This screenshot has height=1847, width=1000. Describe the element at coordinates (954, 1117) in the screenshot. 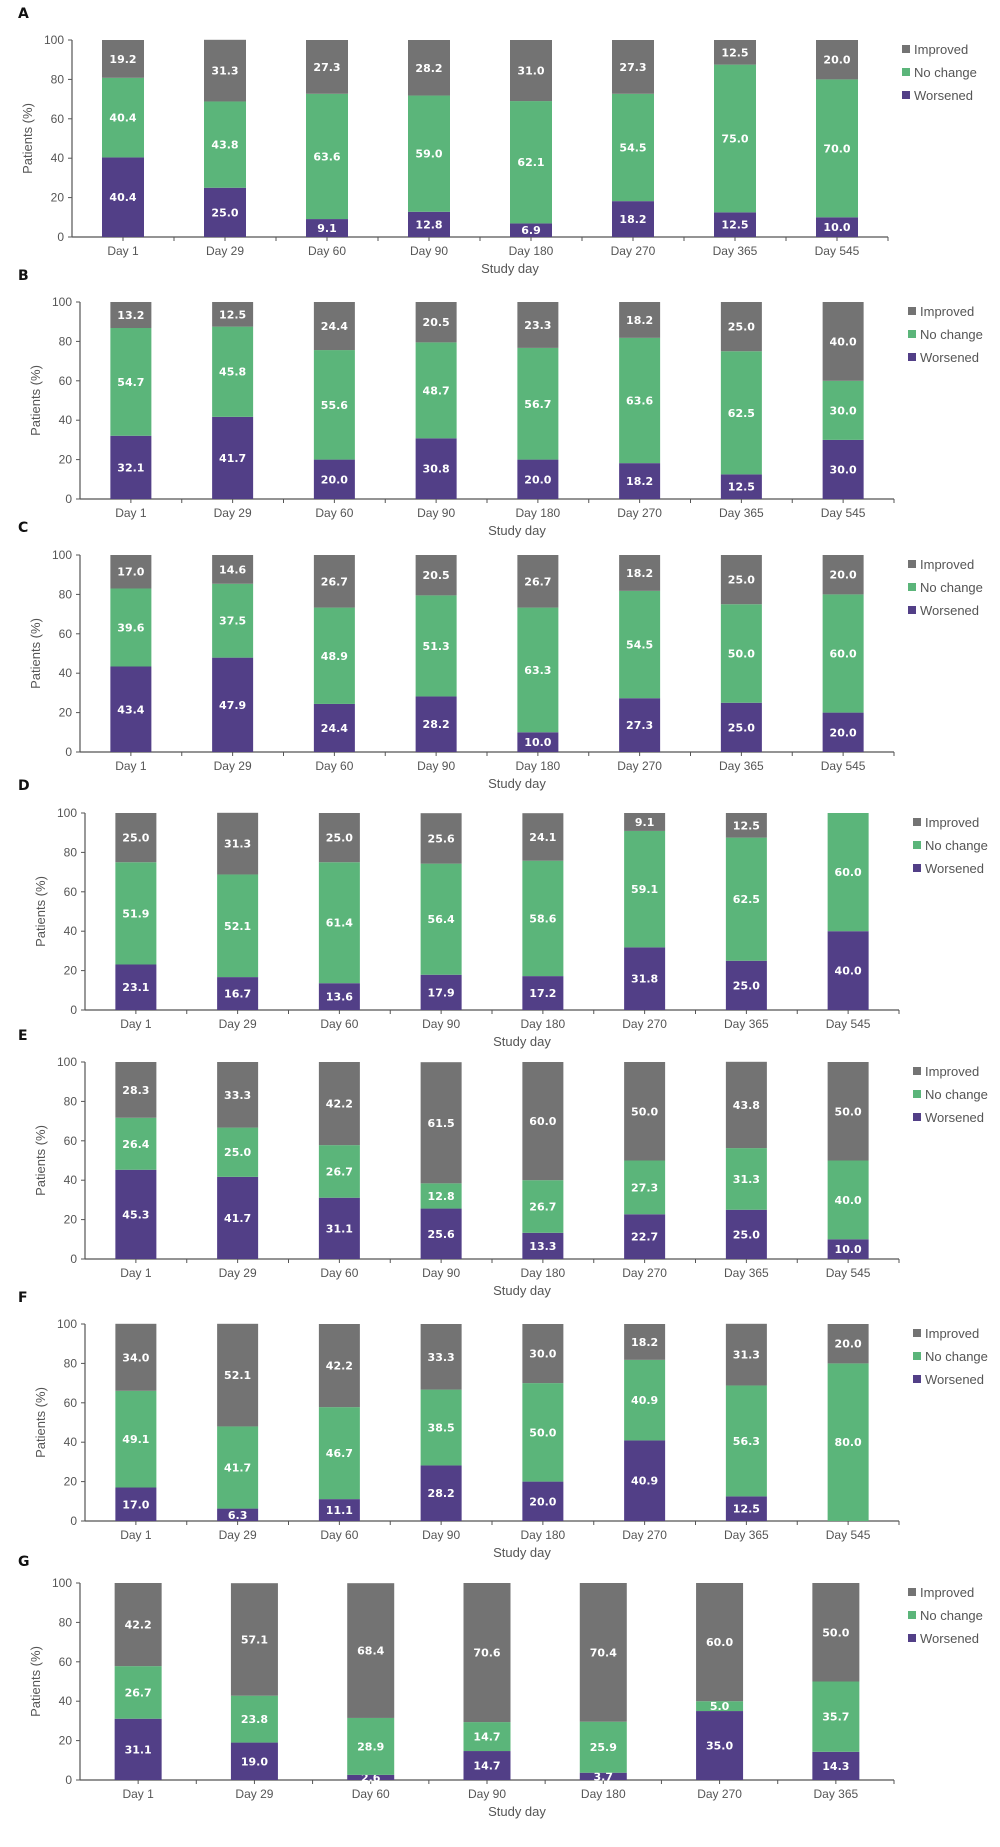

I see `legend-label: Worsened` at that location.